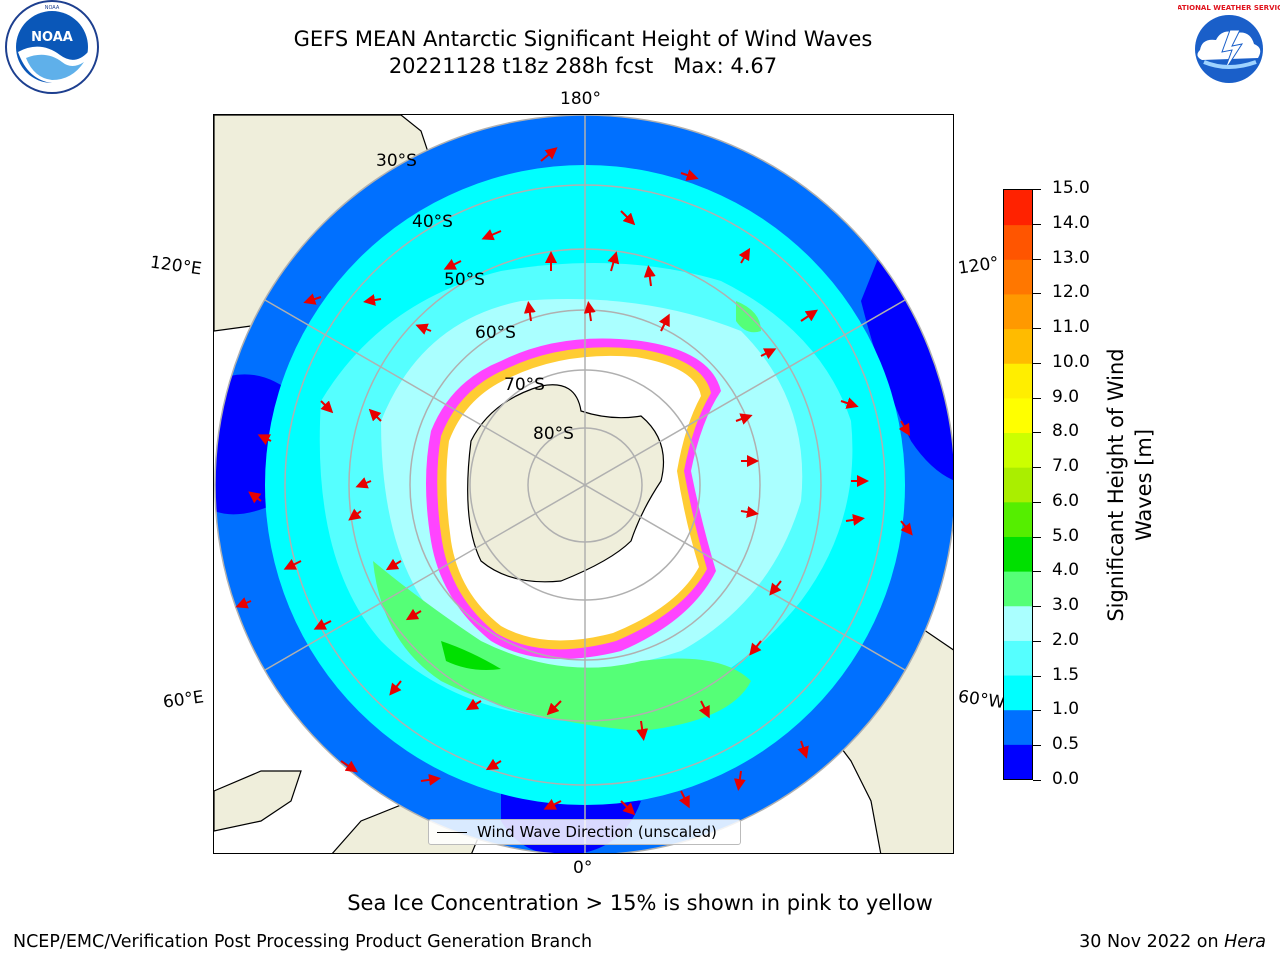 Image resolution: width=1280 pixels, height=960 pixels. I want to click on colorbar-tick-label: 13.0, so click(1071, 257).